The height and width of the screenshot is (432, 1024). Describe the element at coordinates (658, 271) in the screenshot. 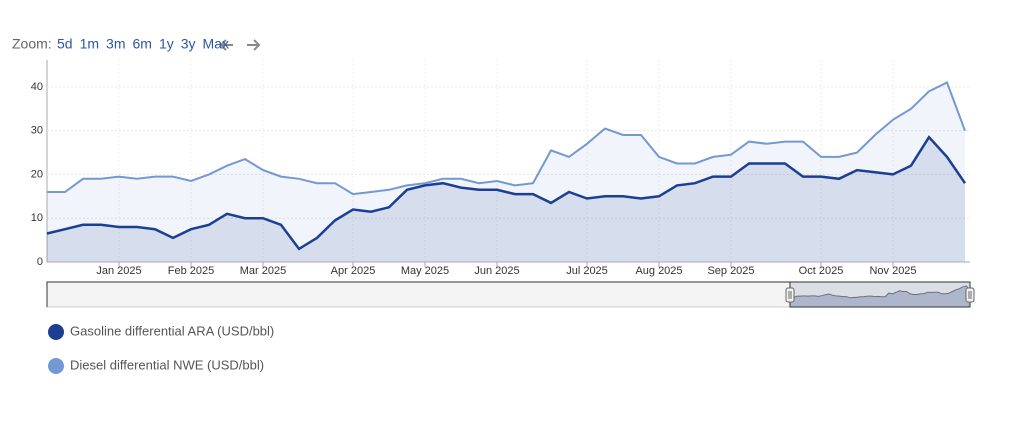

I see `x-tick-label: Aug 2025` at that location.